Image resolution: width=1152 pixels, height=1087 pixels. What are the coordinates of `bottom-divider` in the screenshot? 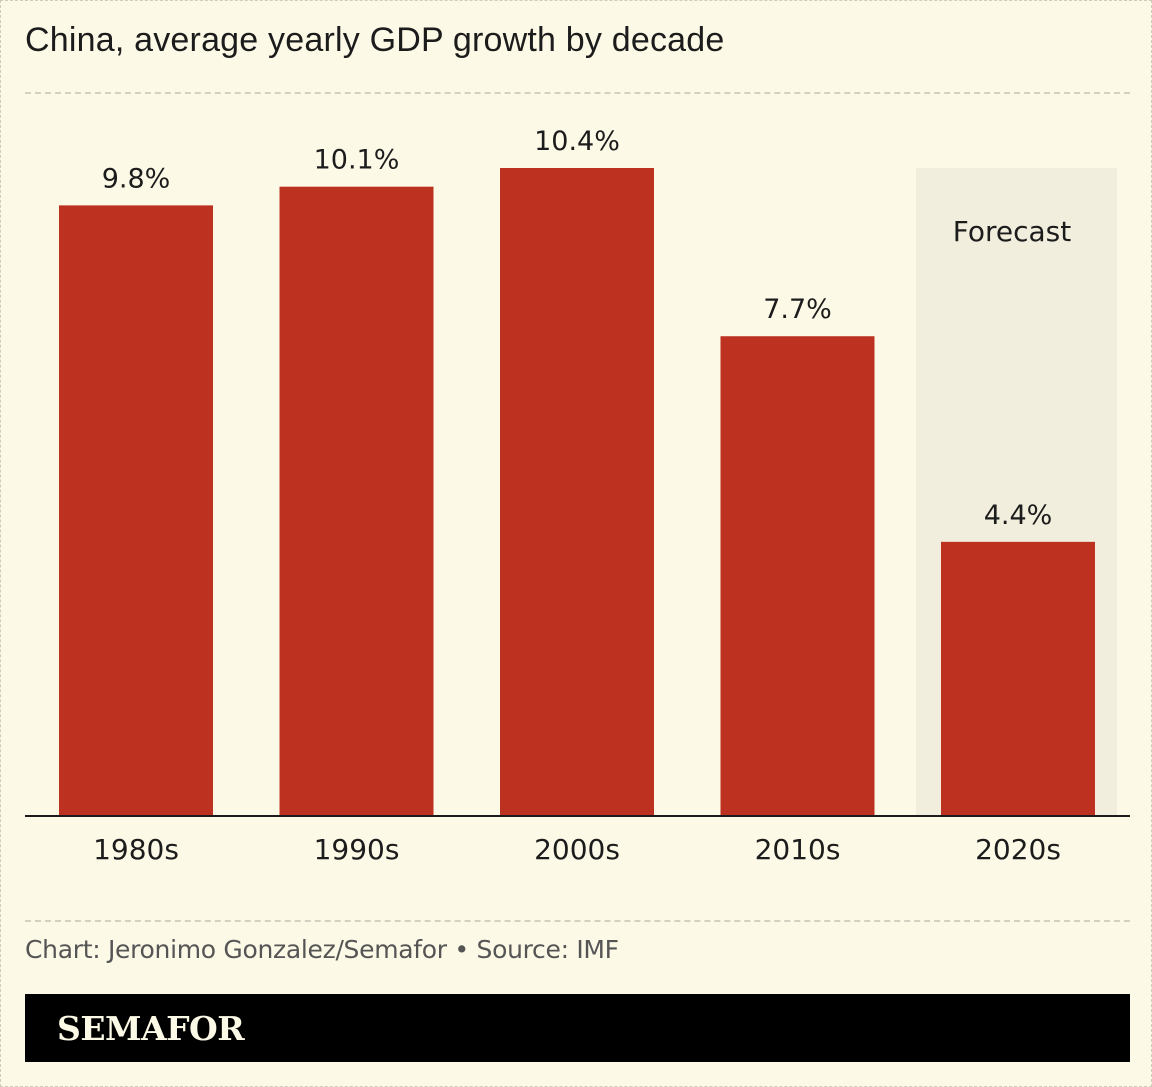 It's located at (577, 921).